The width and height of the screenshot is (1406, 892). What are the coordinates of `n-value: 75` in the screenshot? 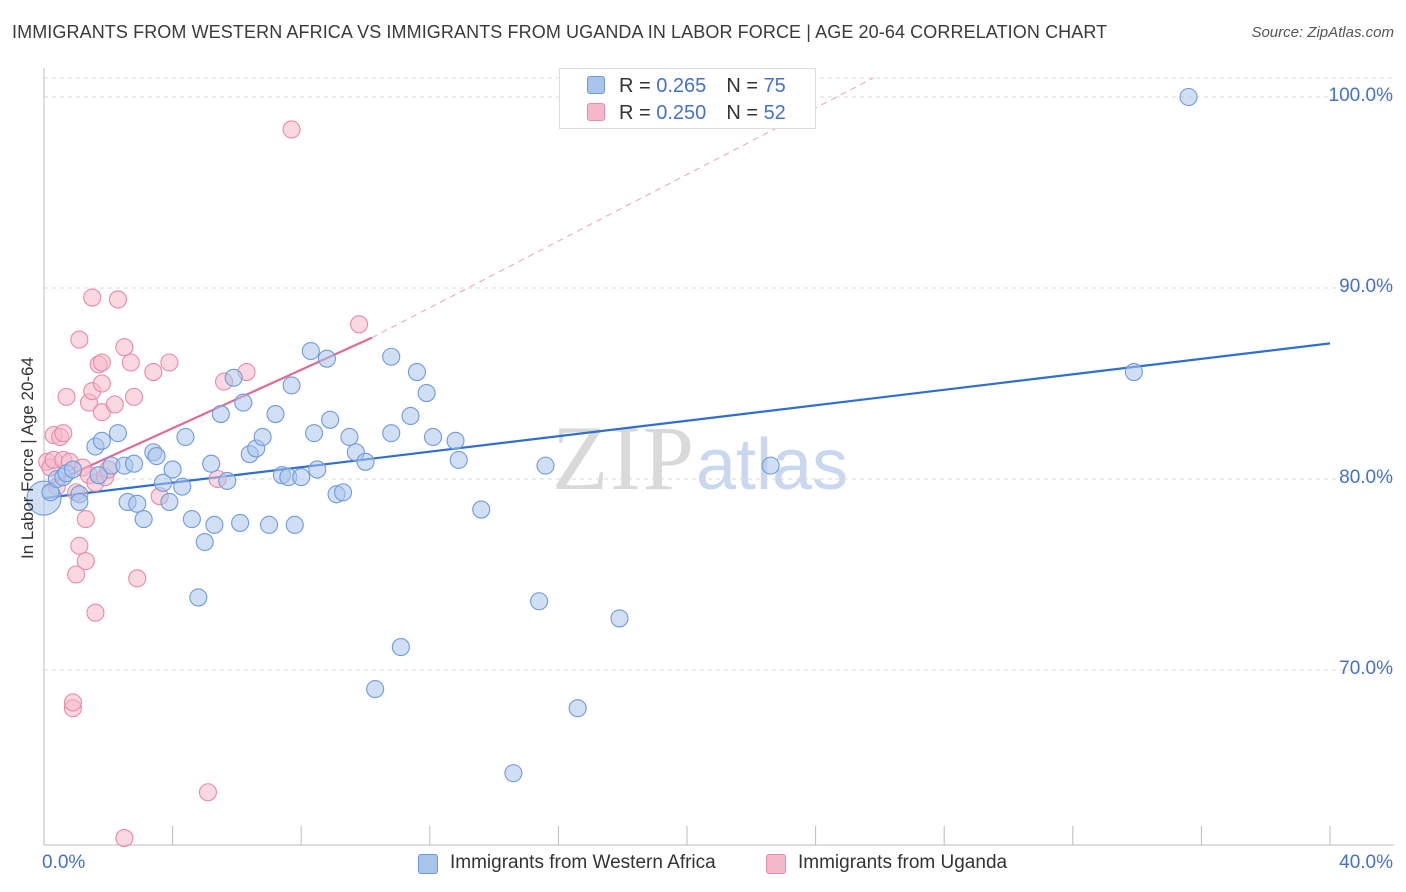 It's located at (774, 86).